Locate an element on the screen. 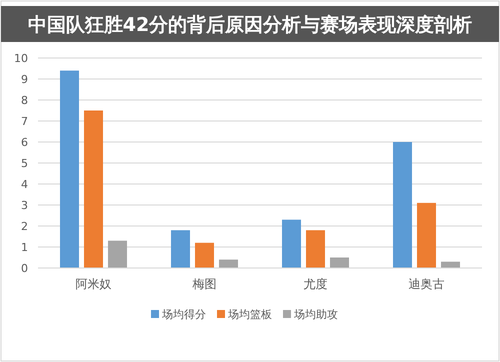 The height and width of the screenshot is (362, 500). legend-label: 场均助攻 is located at coordinates (315, 314).